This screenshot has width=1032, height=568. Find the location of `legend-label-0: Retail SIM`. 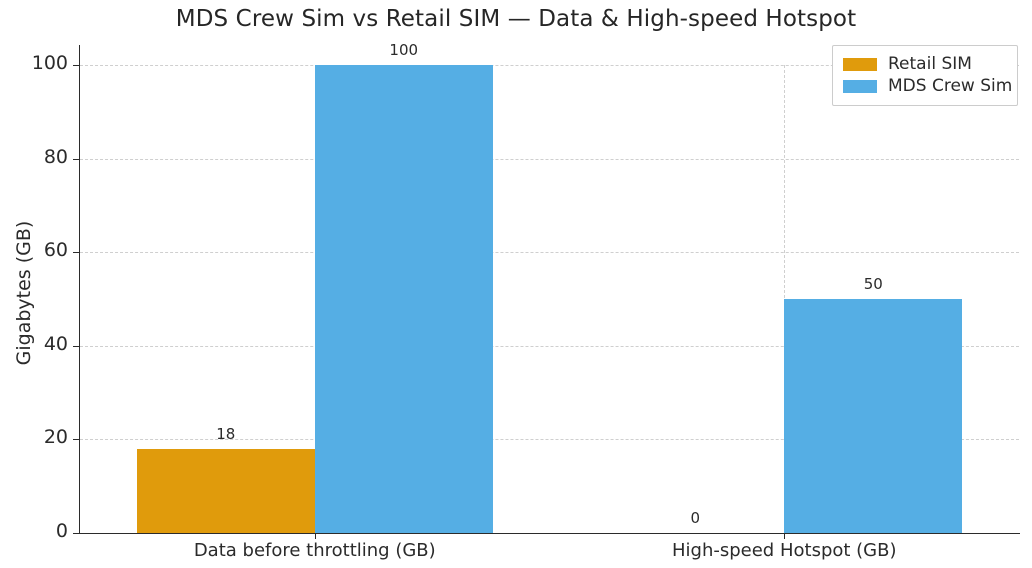

legend-label-0: Retail SIM is located at coordinates (930, 64).